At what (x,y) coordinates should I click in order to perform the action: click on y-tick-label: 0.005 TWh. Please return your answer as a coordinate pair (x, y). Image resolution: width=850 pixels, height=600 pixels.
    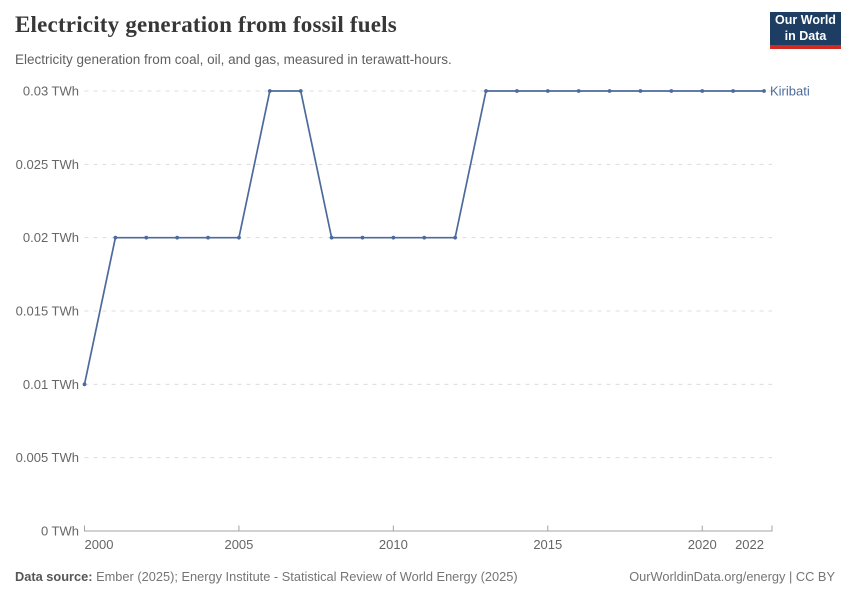
    Looking at the image, I should click on (47, 457).